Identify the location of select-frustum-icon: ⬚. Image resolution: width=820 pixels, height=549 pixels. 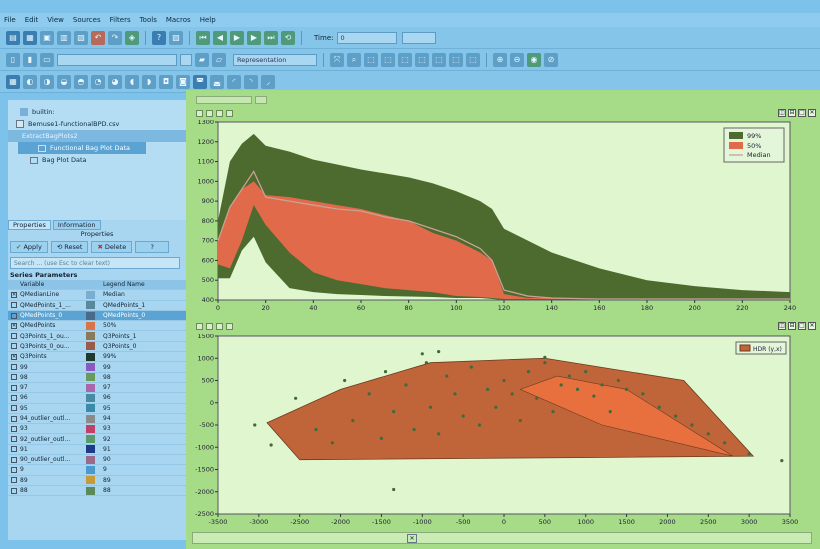
(405, 59).